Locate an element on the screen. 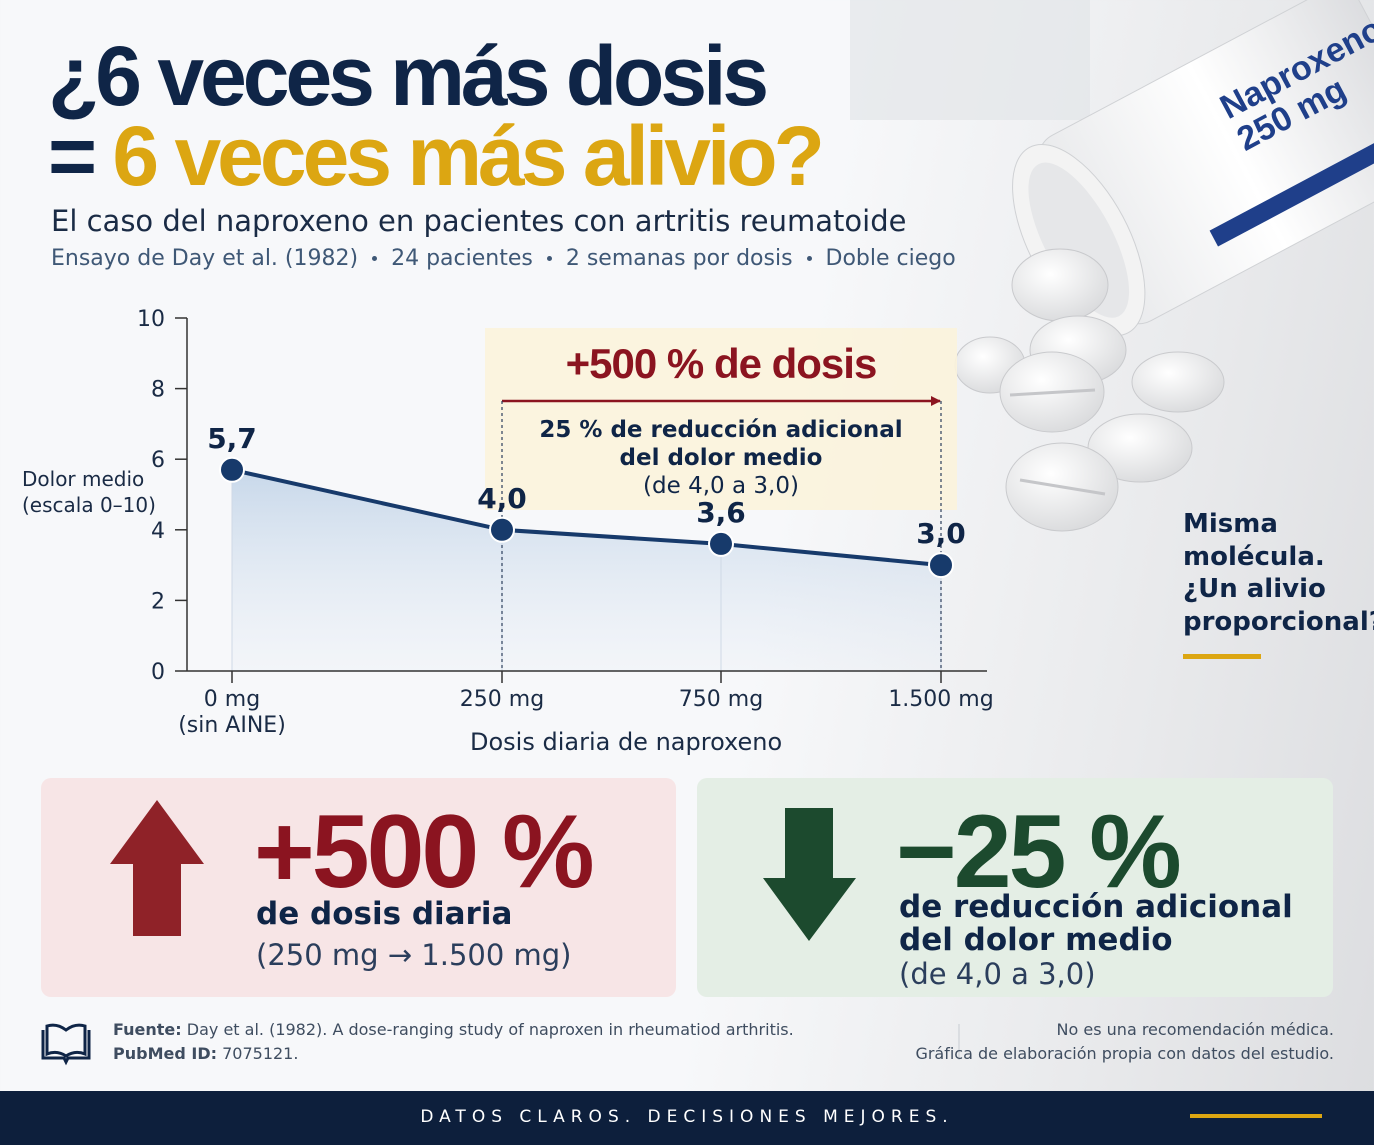 The image size is (1374, 1145). line is located at coordinates (586, 517).